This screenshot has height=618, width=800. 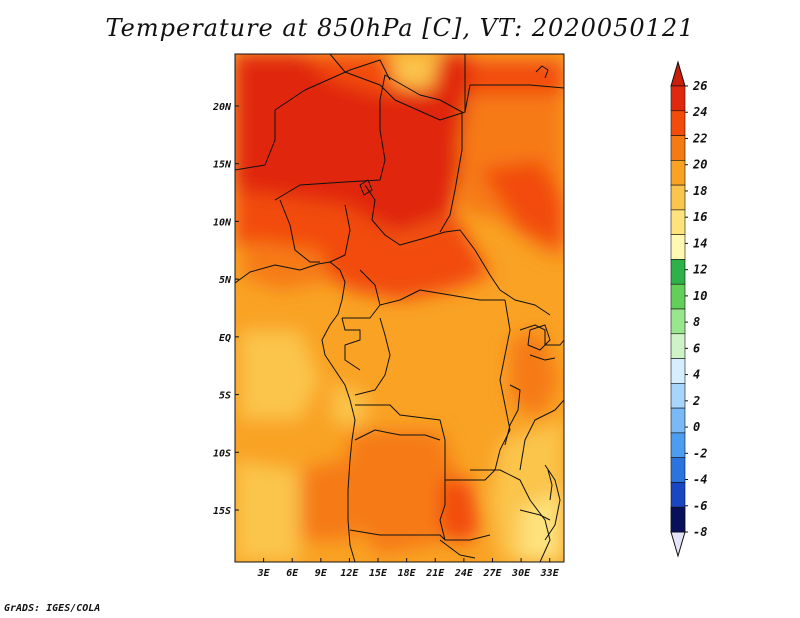 I want to click on colorbar-top-arrow, so click(x=678, y=73).